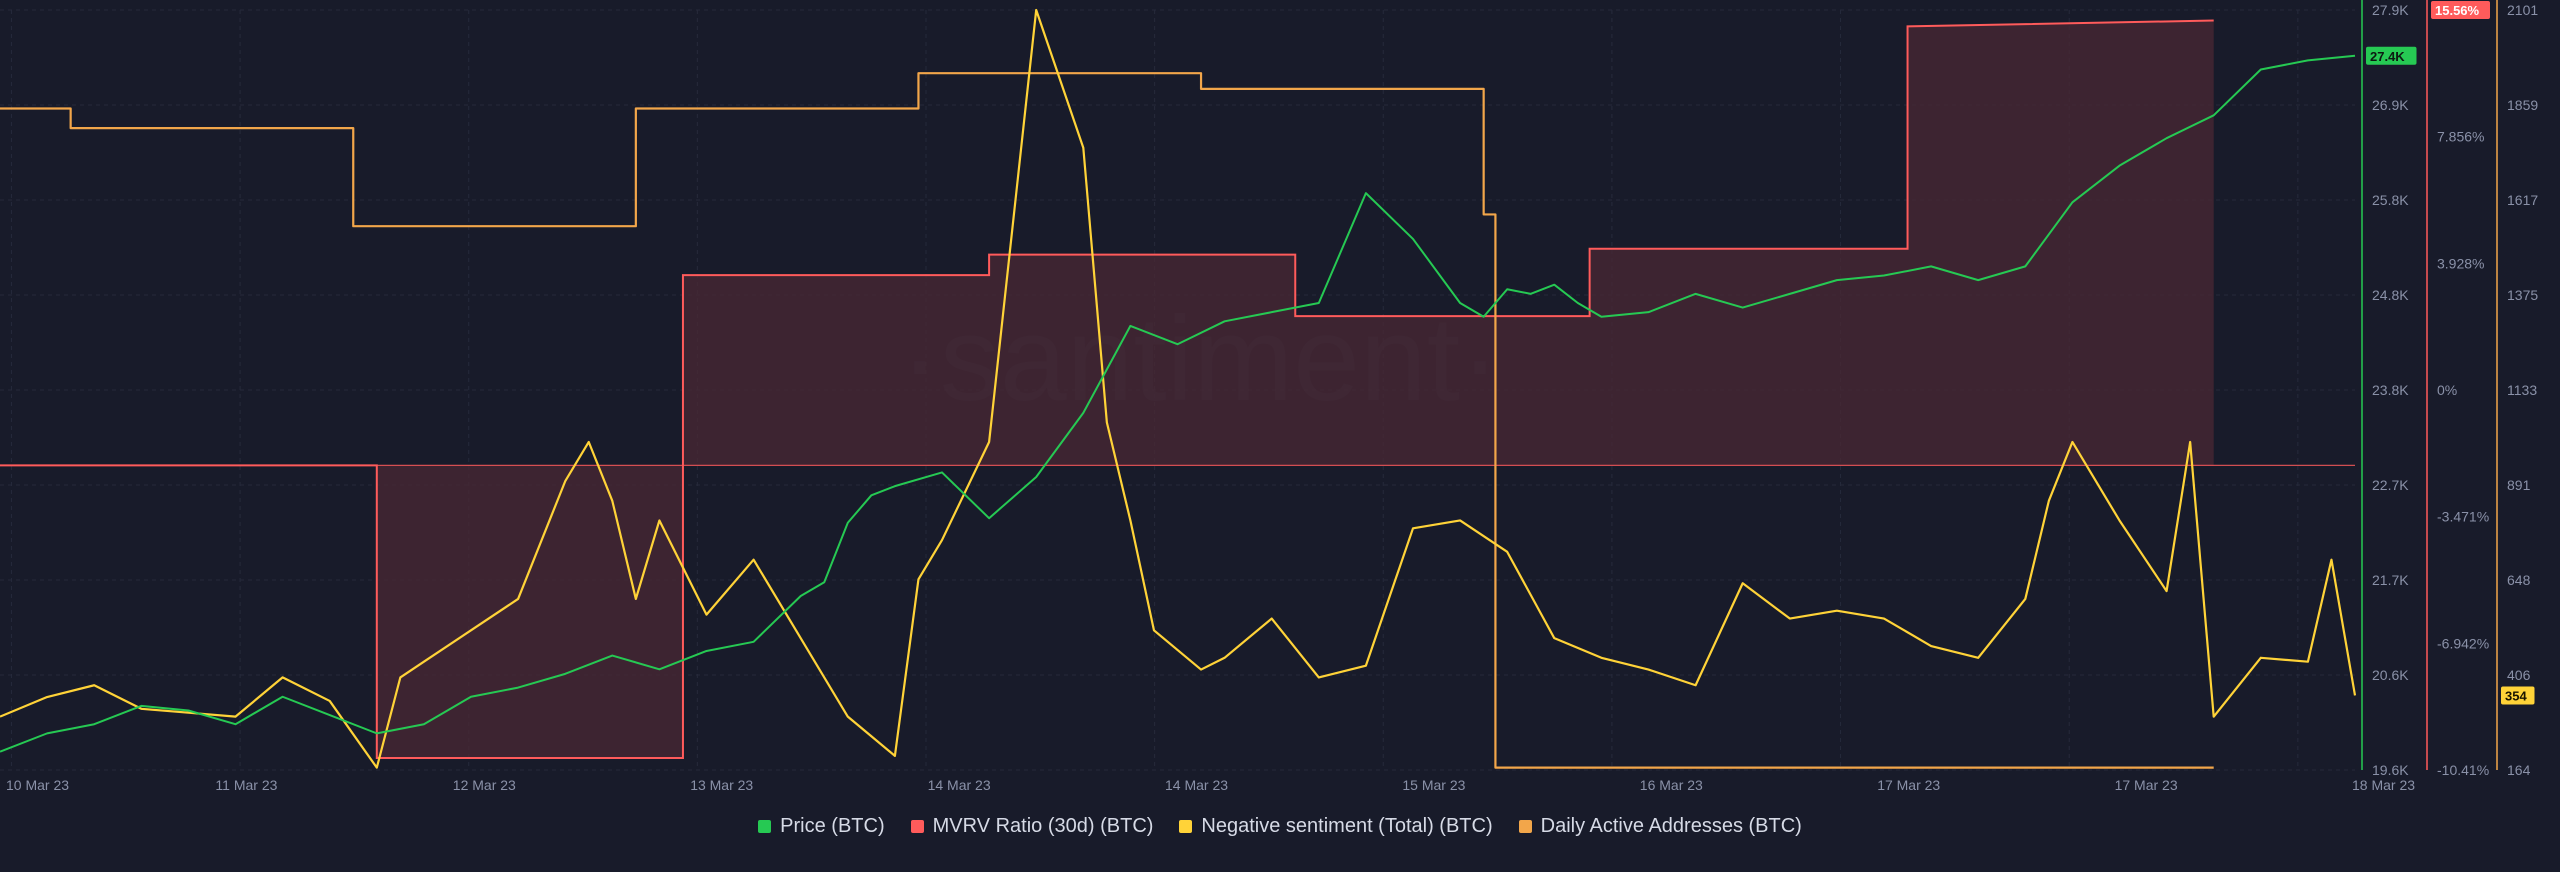 The image size is (2560, 872). What do you see at coordinates (2519, 675) in the screenshot?
I see `daa-axis-tick: 406` at bounding box center [2519, 675].